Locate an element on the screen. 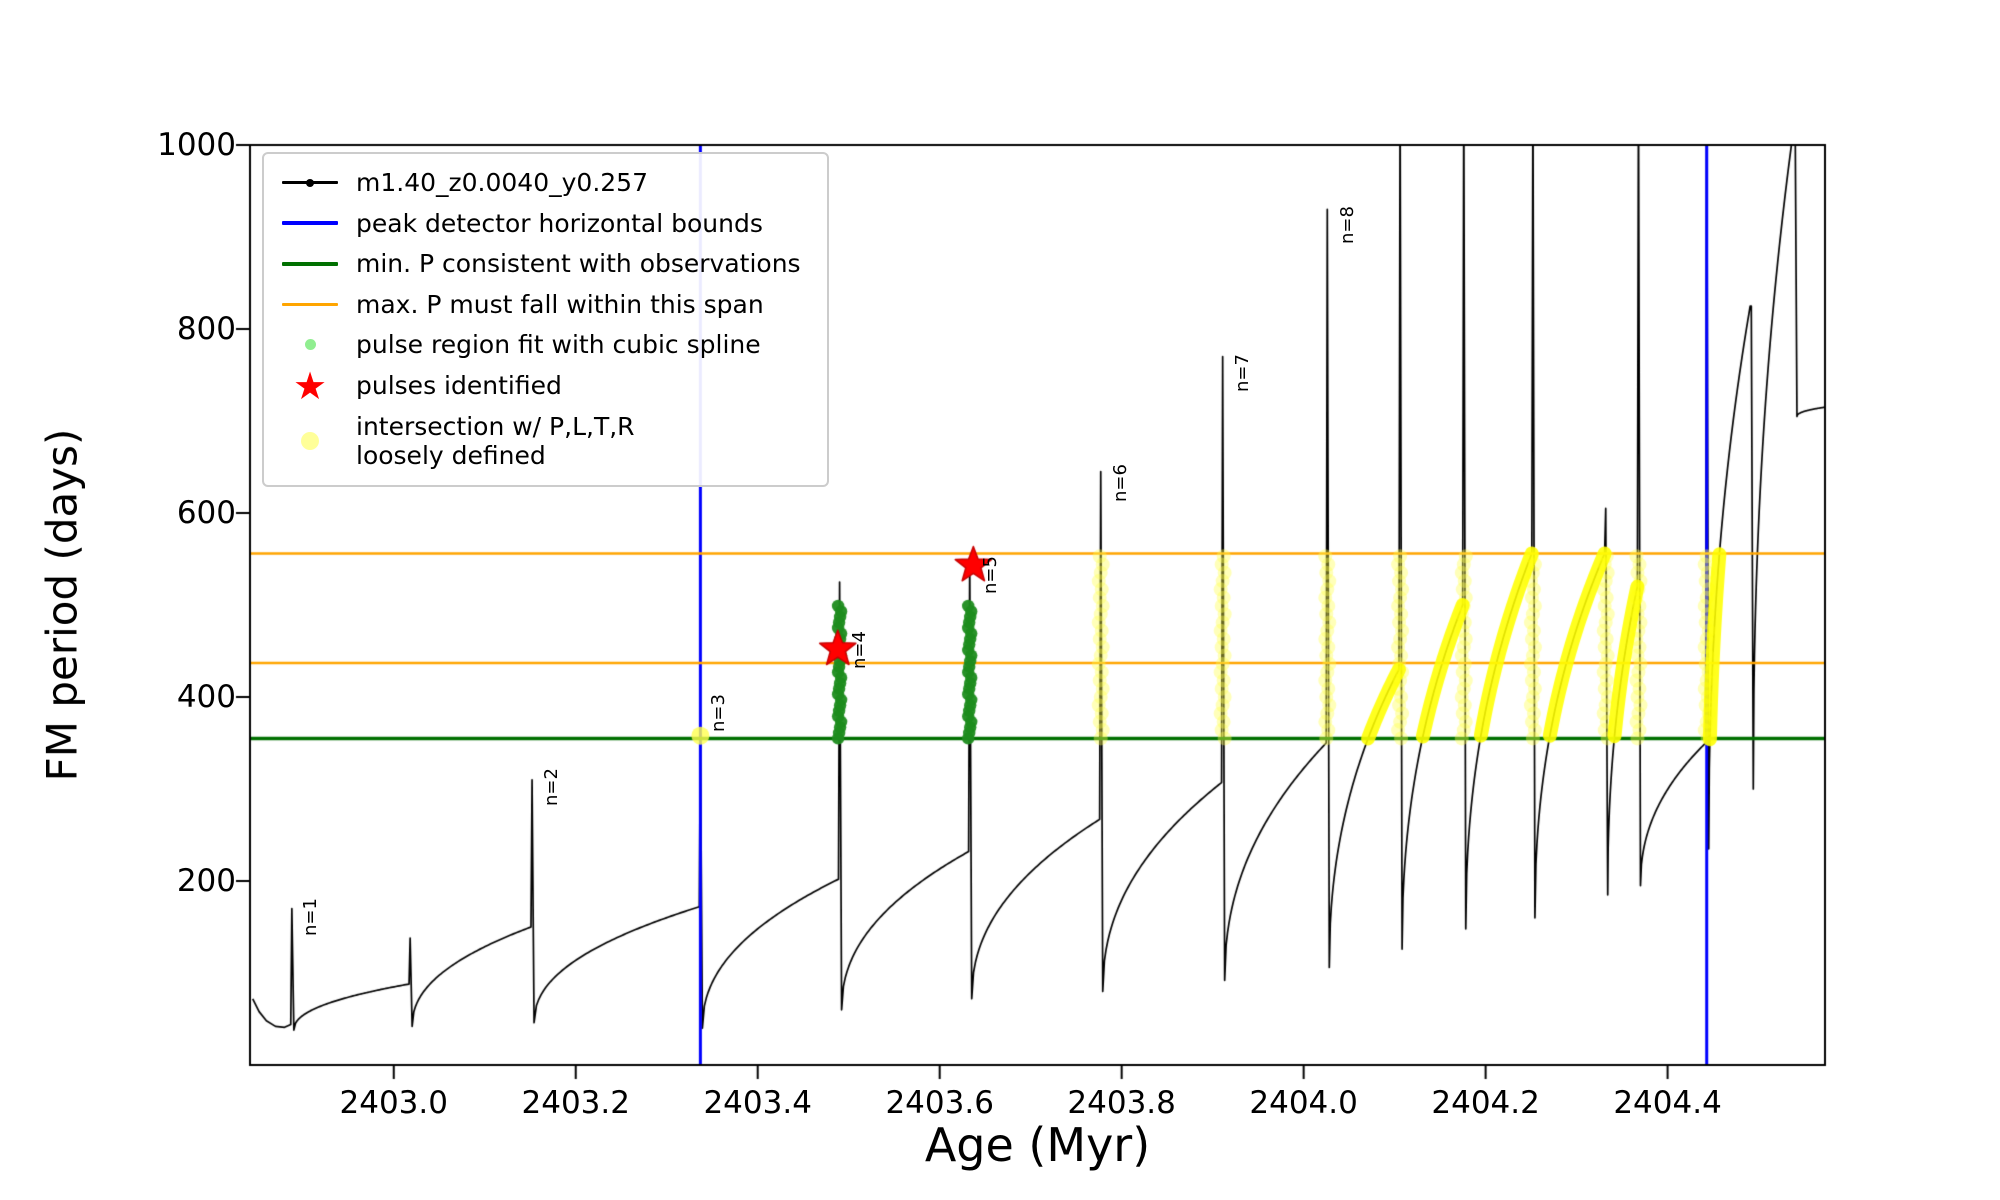 Image resolution: width=2000 pixels, height=1200 pixels. legend-item-series: m1.40_z0.0040_y0.257 is located at coordinates (540, 183).